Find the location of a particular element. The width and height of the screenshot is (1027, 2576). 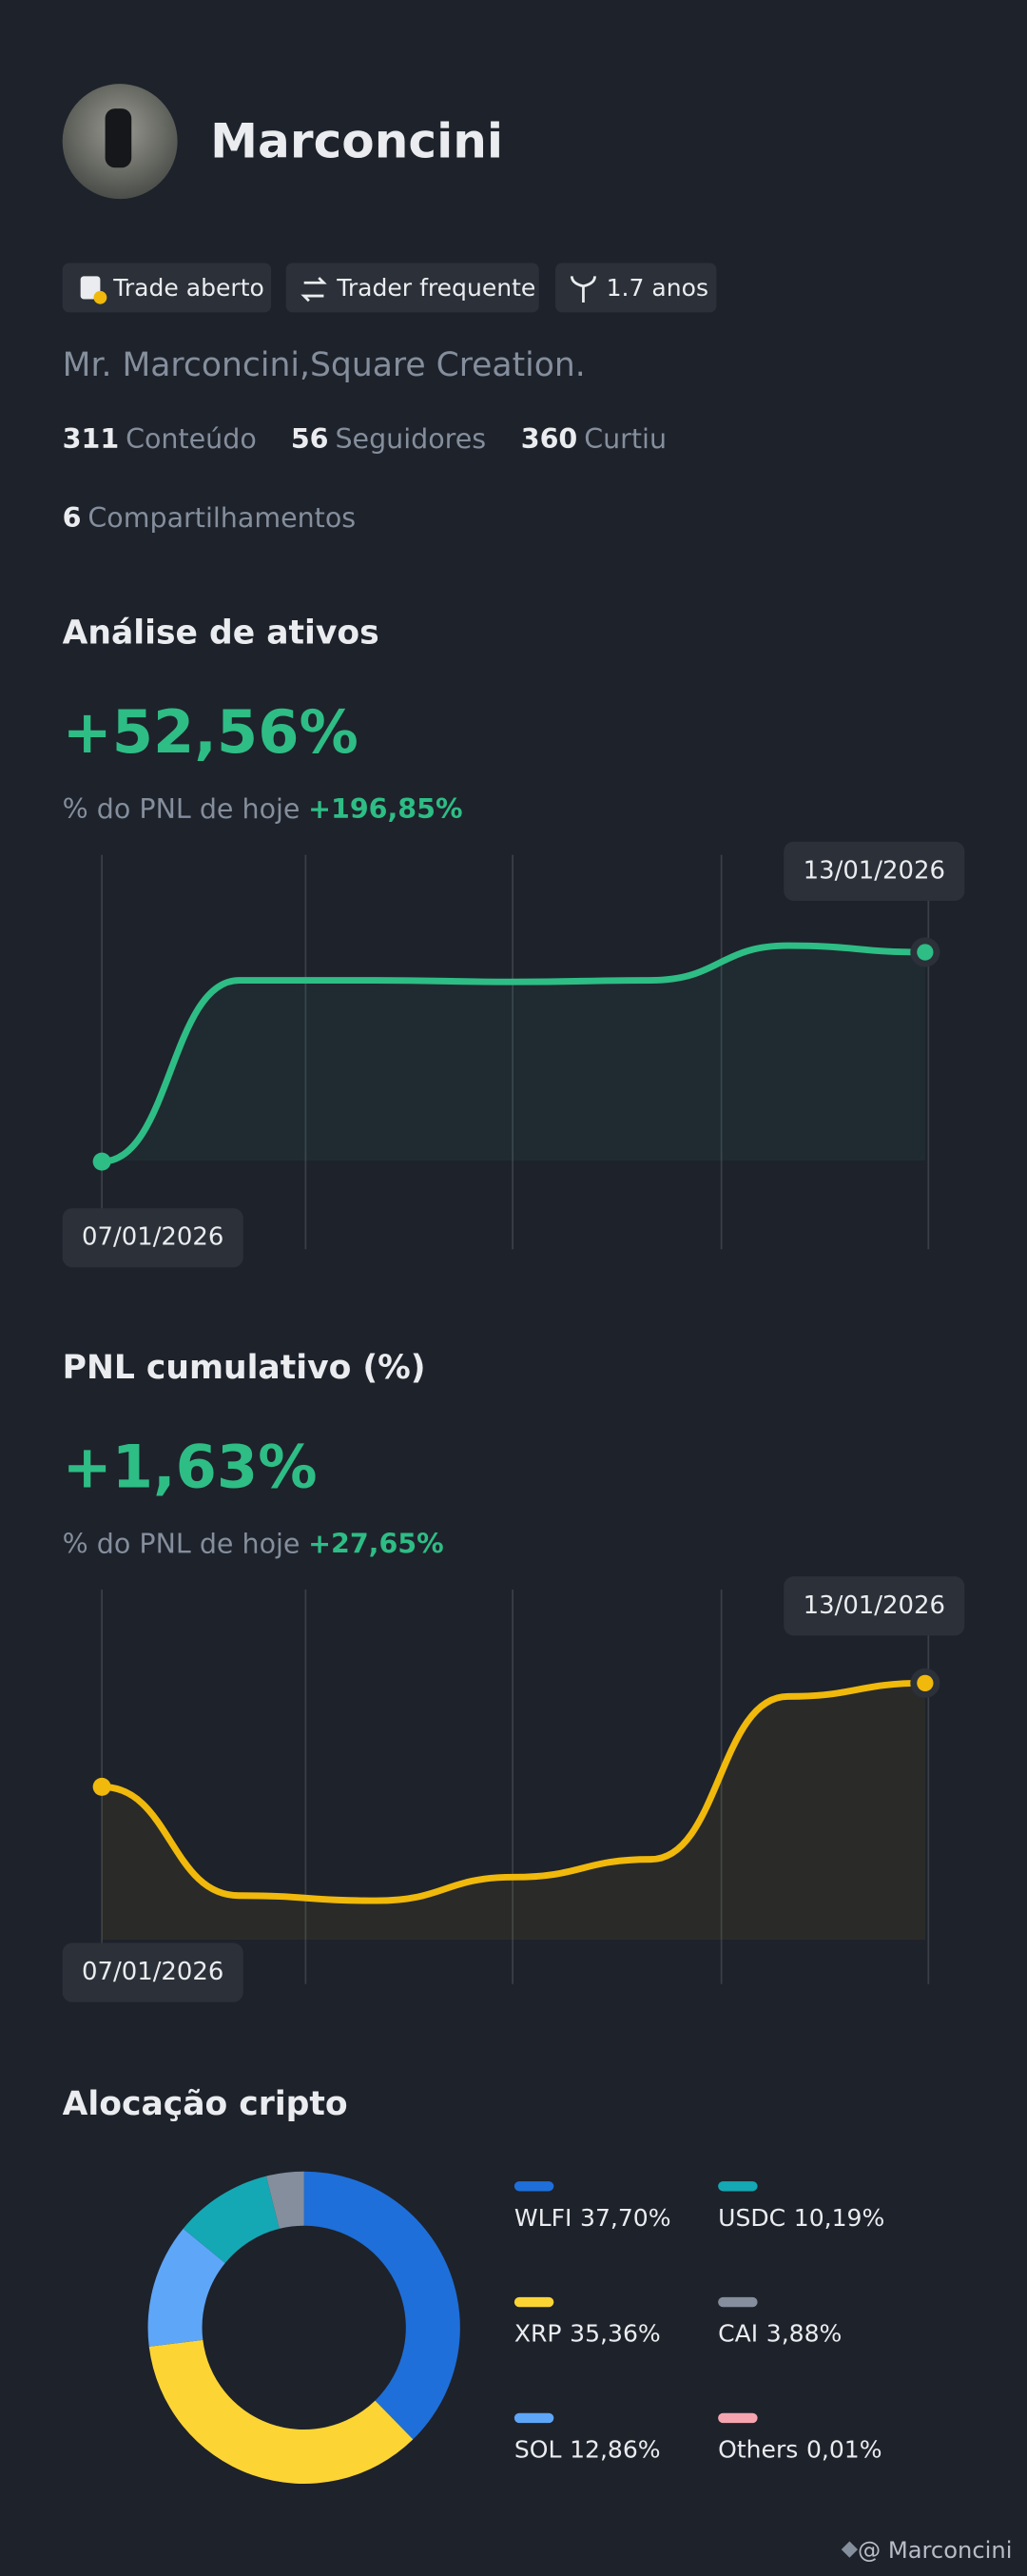

stat-label: Seguidores is located at coordinates (410, 439).